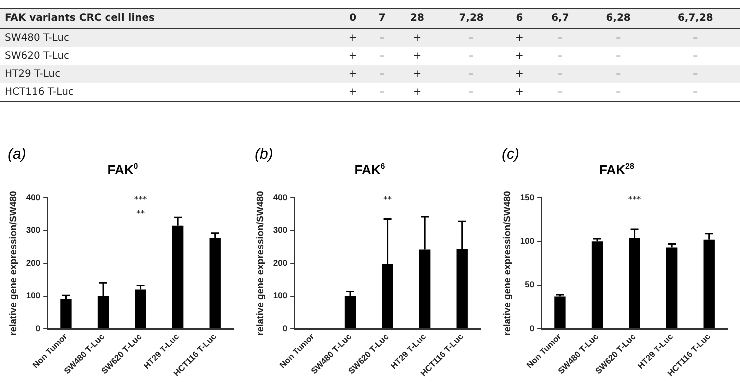 The width and height of the screenshot is (740, 382). I want to click on category-label: 6, so click(520, 18).